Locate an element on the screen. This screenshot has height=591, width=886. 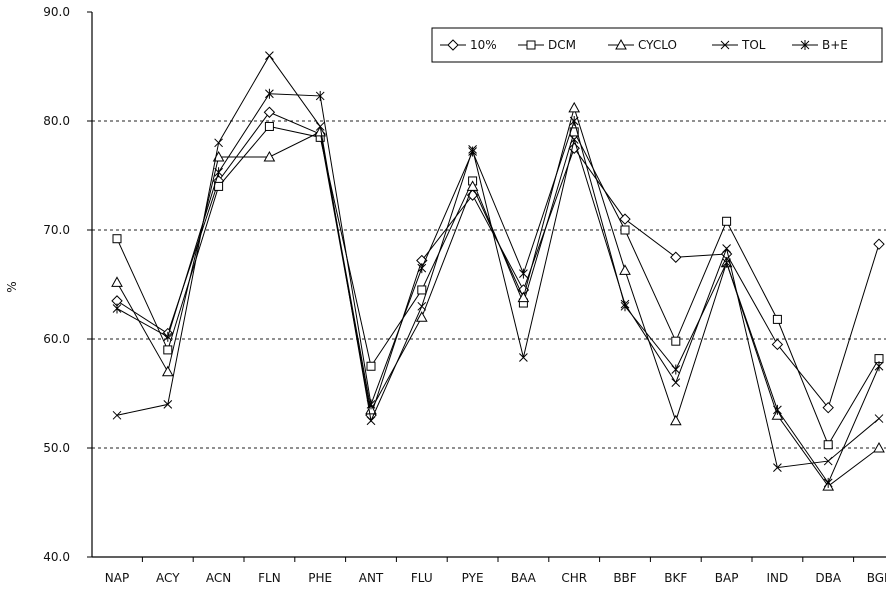
y-tick-label: 60.0 is located at coordinates (56, 339).